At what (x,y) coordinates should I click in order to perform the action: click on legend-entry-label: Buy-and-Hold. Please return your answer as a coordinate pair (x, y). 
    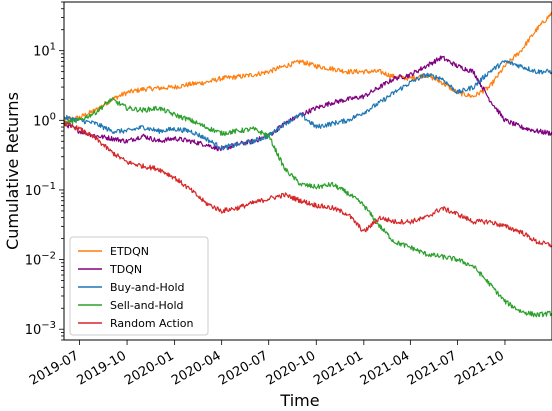
    Looking at the image, I should click on (147, 287).